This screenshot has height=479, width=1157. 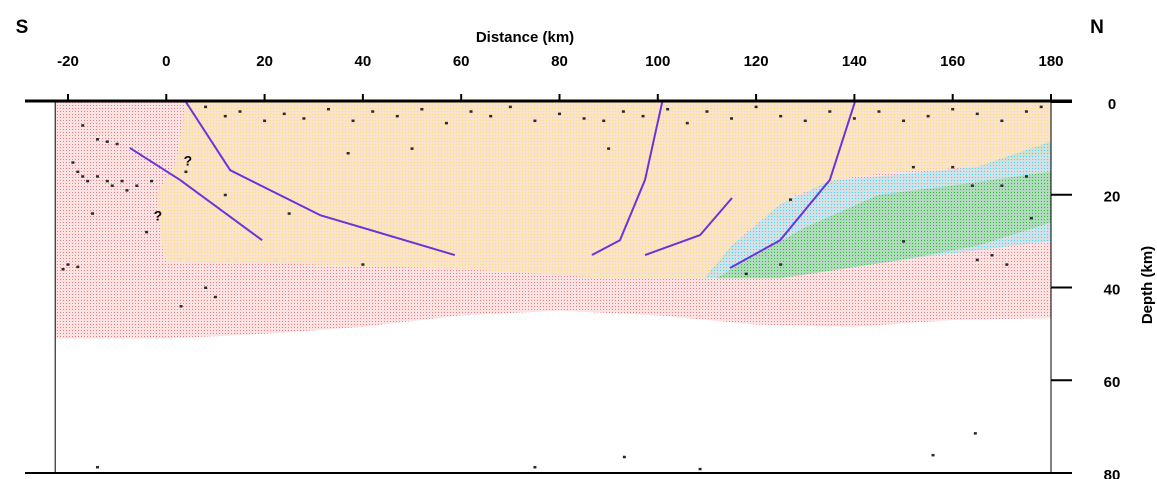 What do you see at coordinates (1050, 61) in the screenshot?
I see `x-tick-label: 180` at bounding box center [1050, 61].